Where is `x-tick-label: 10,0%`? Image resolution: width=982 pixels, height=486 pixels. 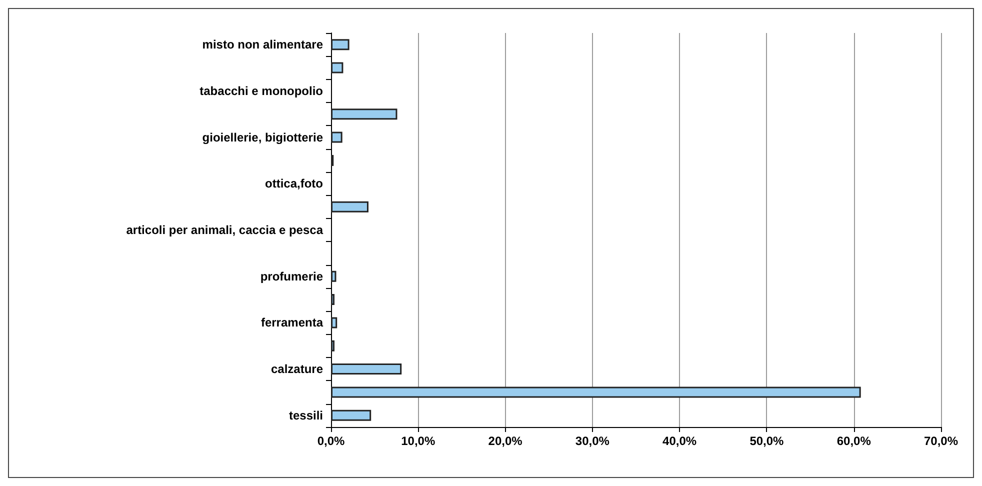
x-tick-label: 10,0% is located at coordinates (418, 441).